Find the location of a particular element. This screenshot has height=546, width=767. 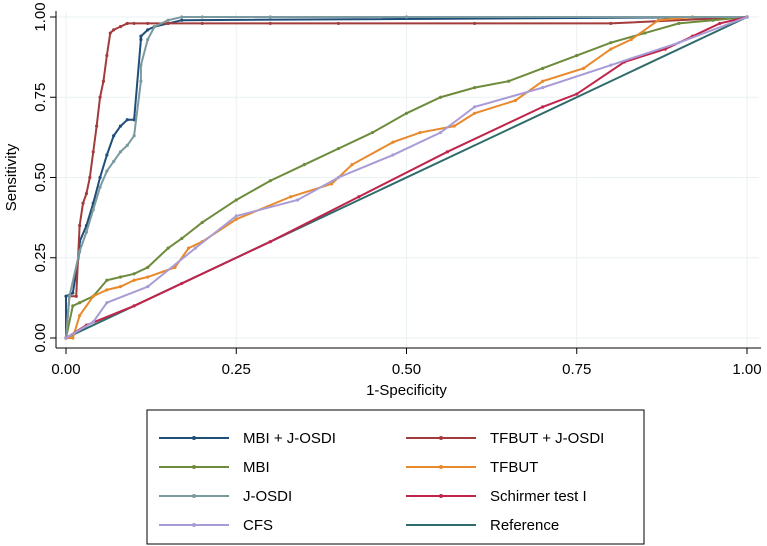

legend-label: MBI + J-OSDI is located at coordinates (289, 438).